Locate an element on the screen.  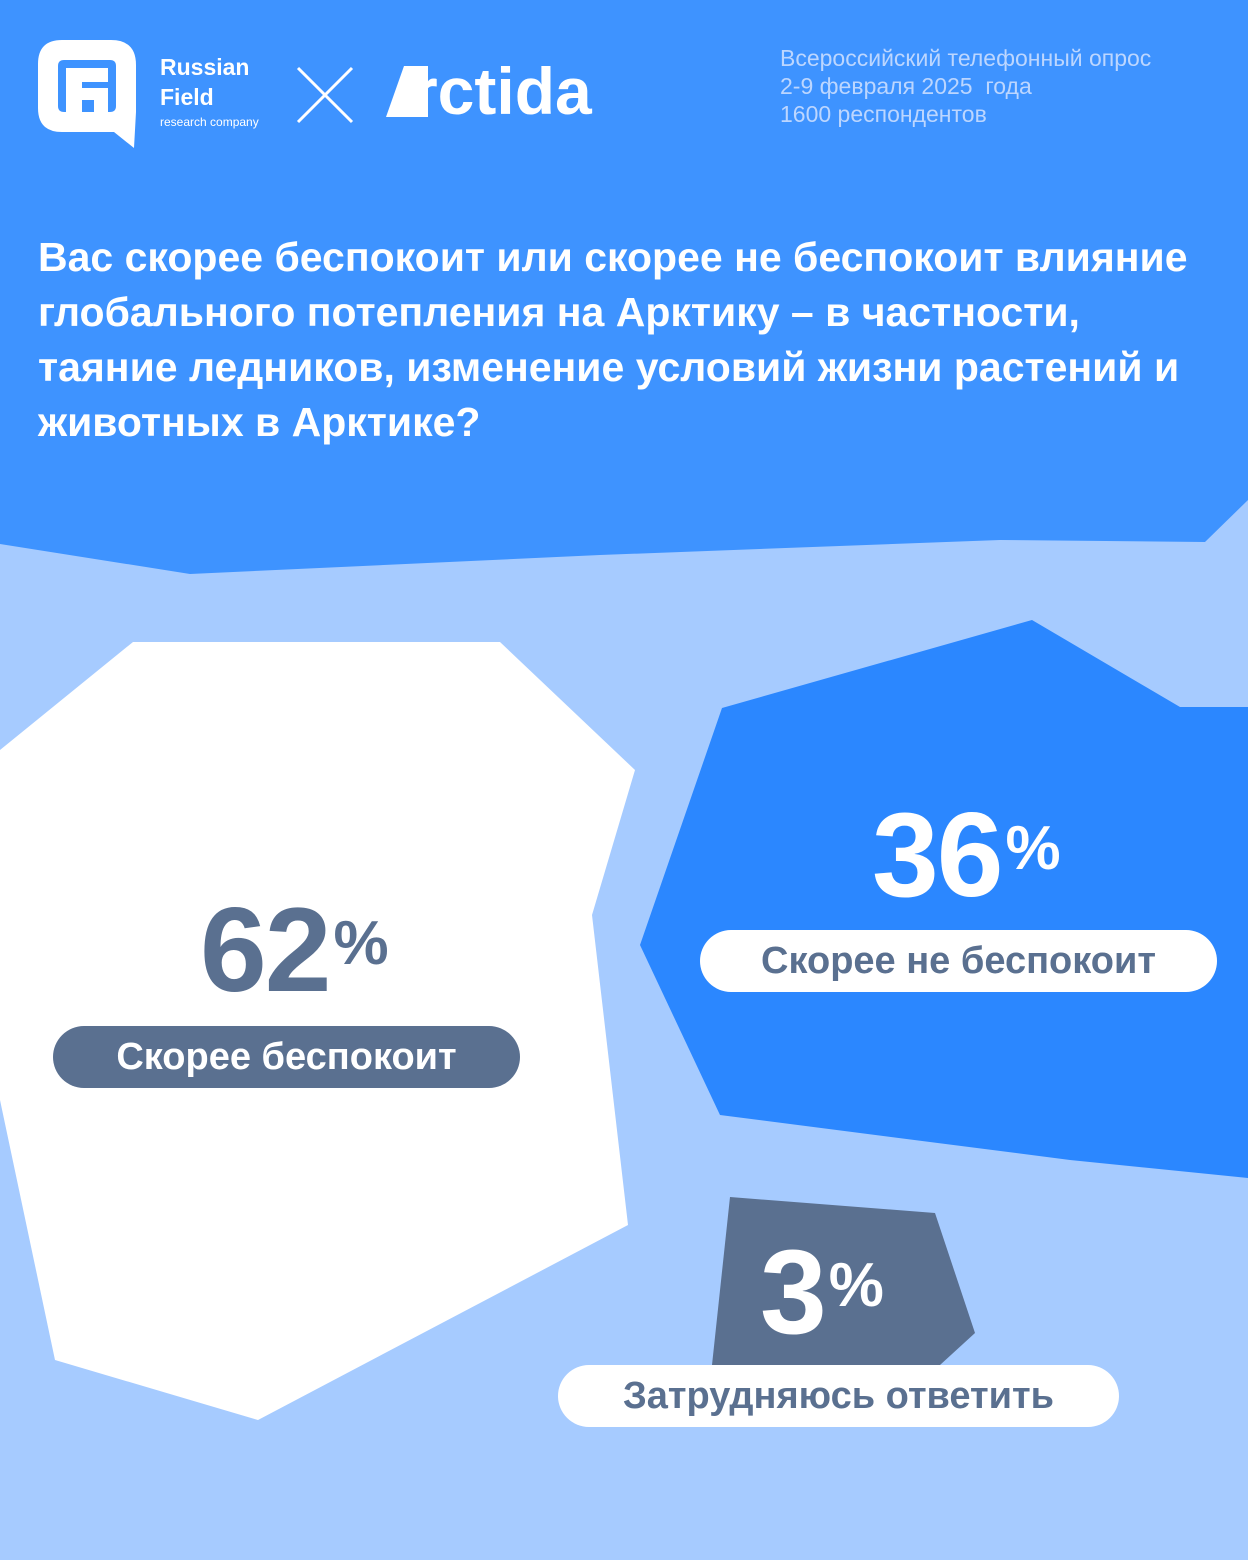
category-label-not-worried: Скорее не беспокоит is located at coordinates (958, 961).